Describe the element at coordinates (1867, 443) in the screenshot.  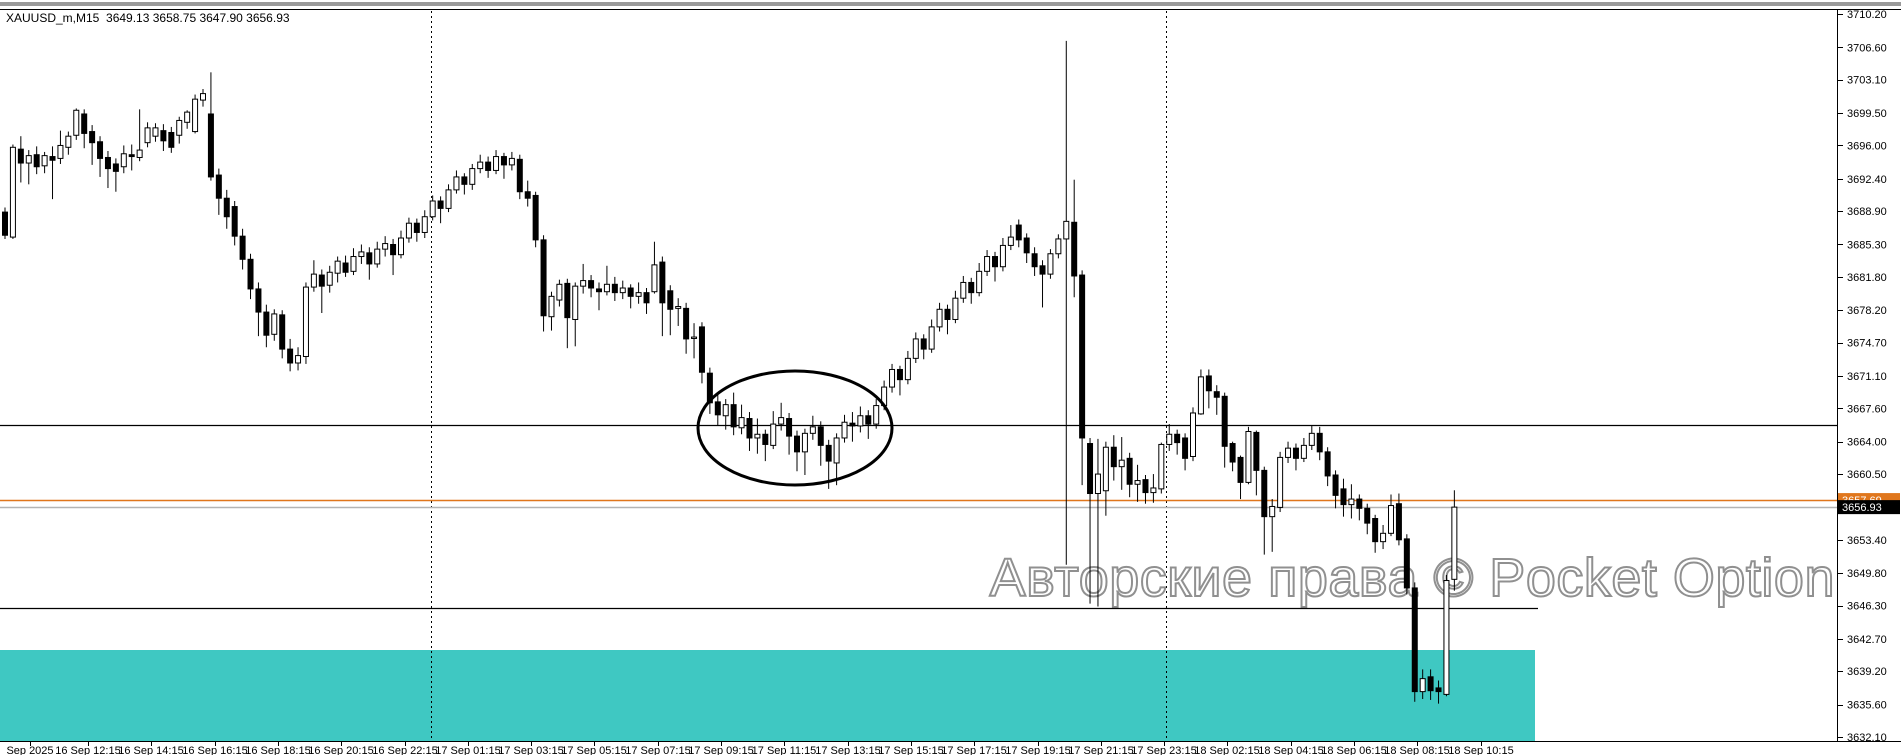
I see `price-axis-label: 3664.00` at that location.